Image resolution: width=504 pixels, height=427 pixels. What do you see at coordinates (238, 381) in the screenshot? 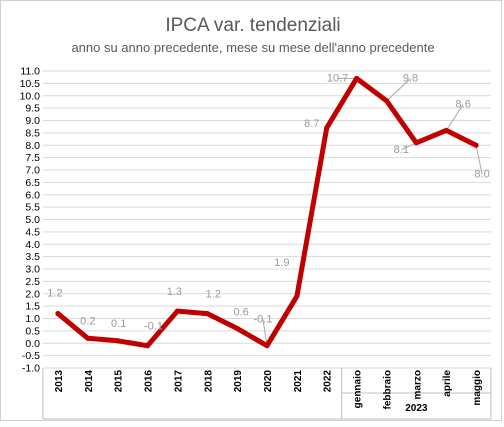
I see `x-tick-label: 2019` at bounding box center [238, 381].